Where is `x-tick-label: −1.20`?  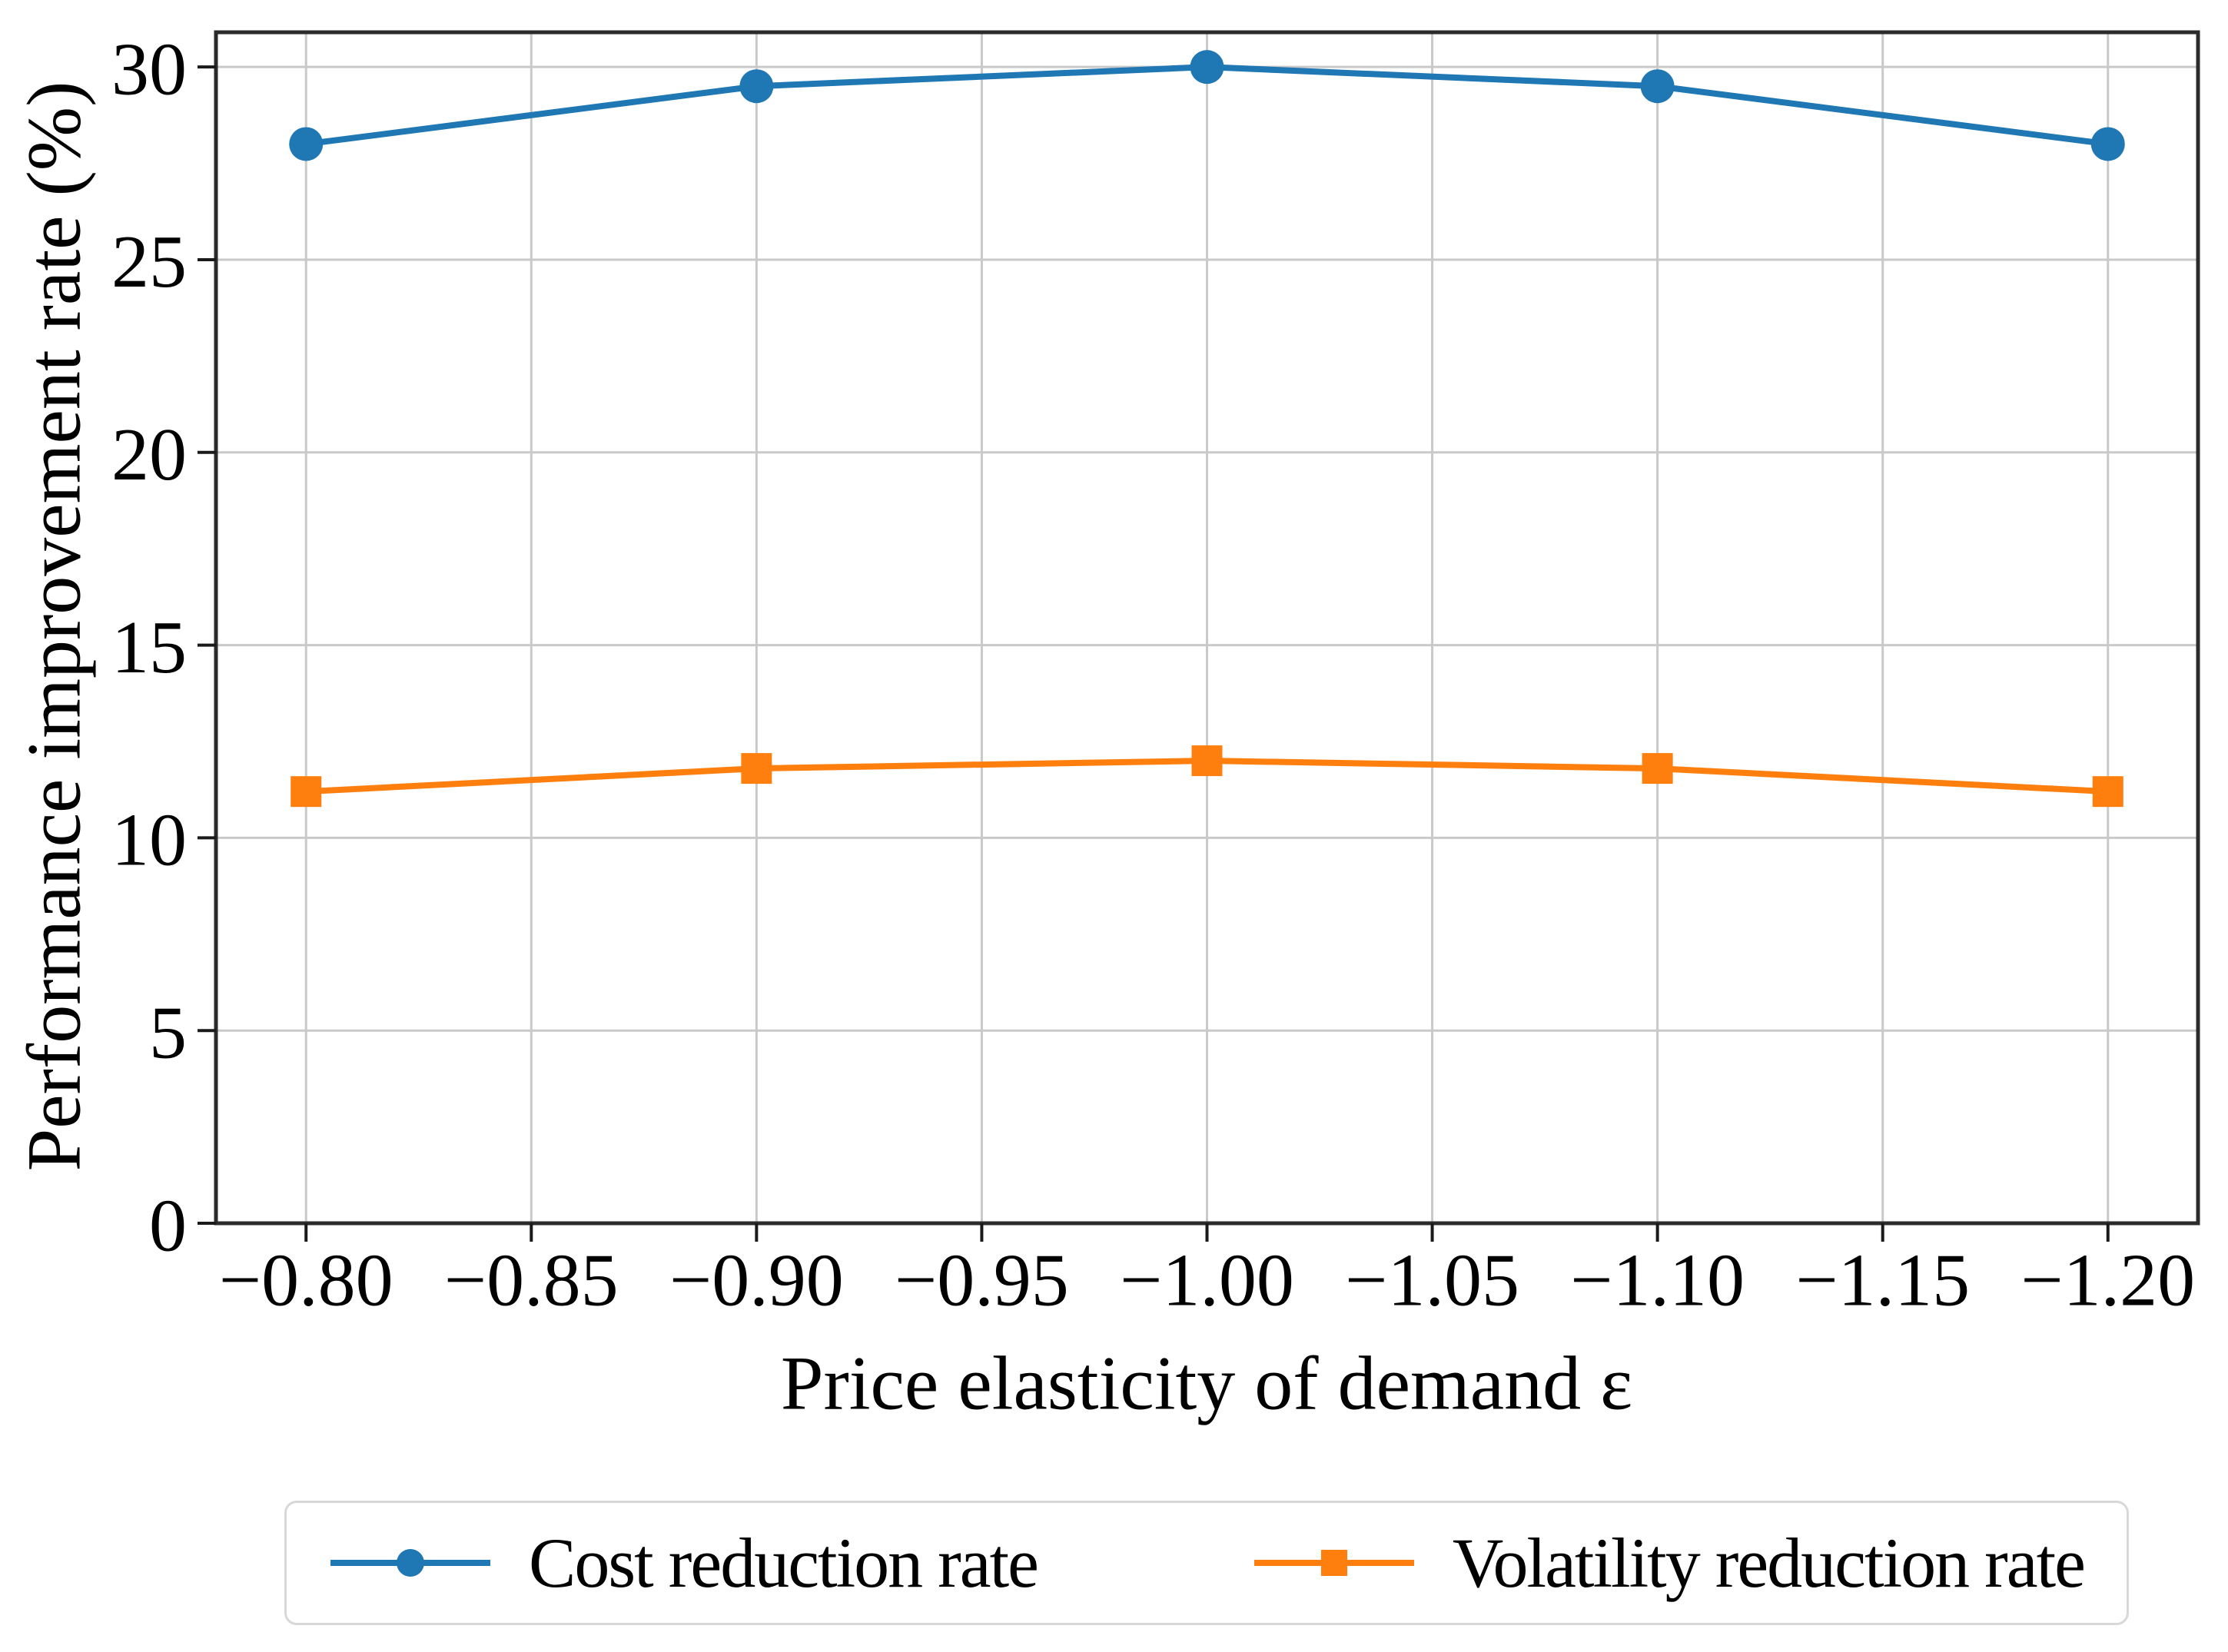 x-tick-label: −1.20 is located at coordinates (2107, 1280).